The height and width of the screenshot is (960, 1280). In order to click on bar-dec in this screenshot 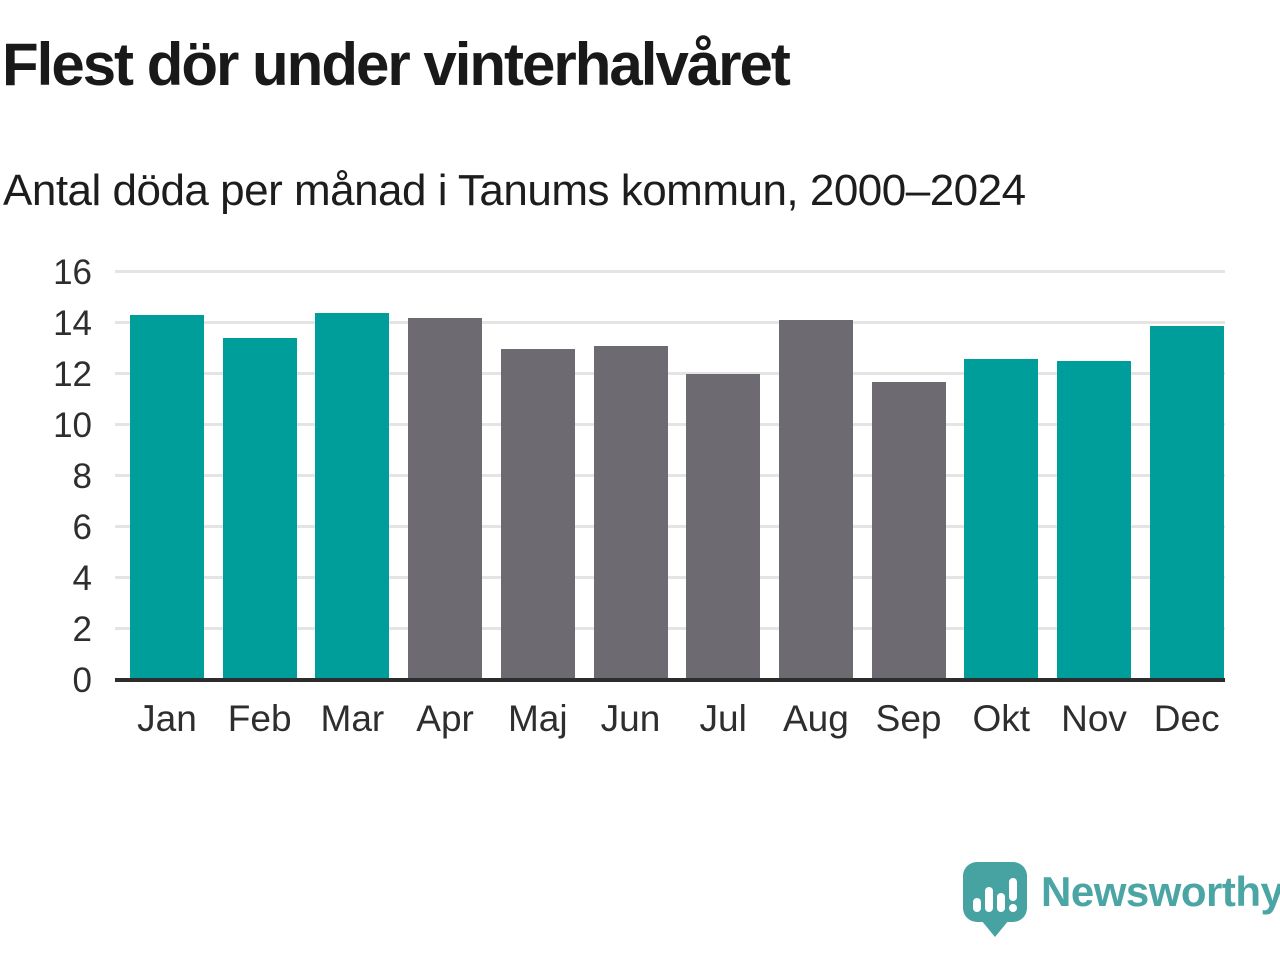, I will do `click(1186, 502)`.